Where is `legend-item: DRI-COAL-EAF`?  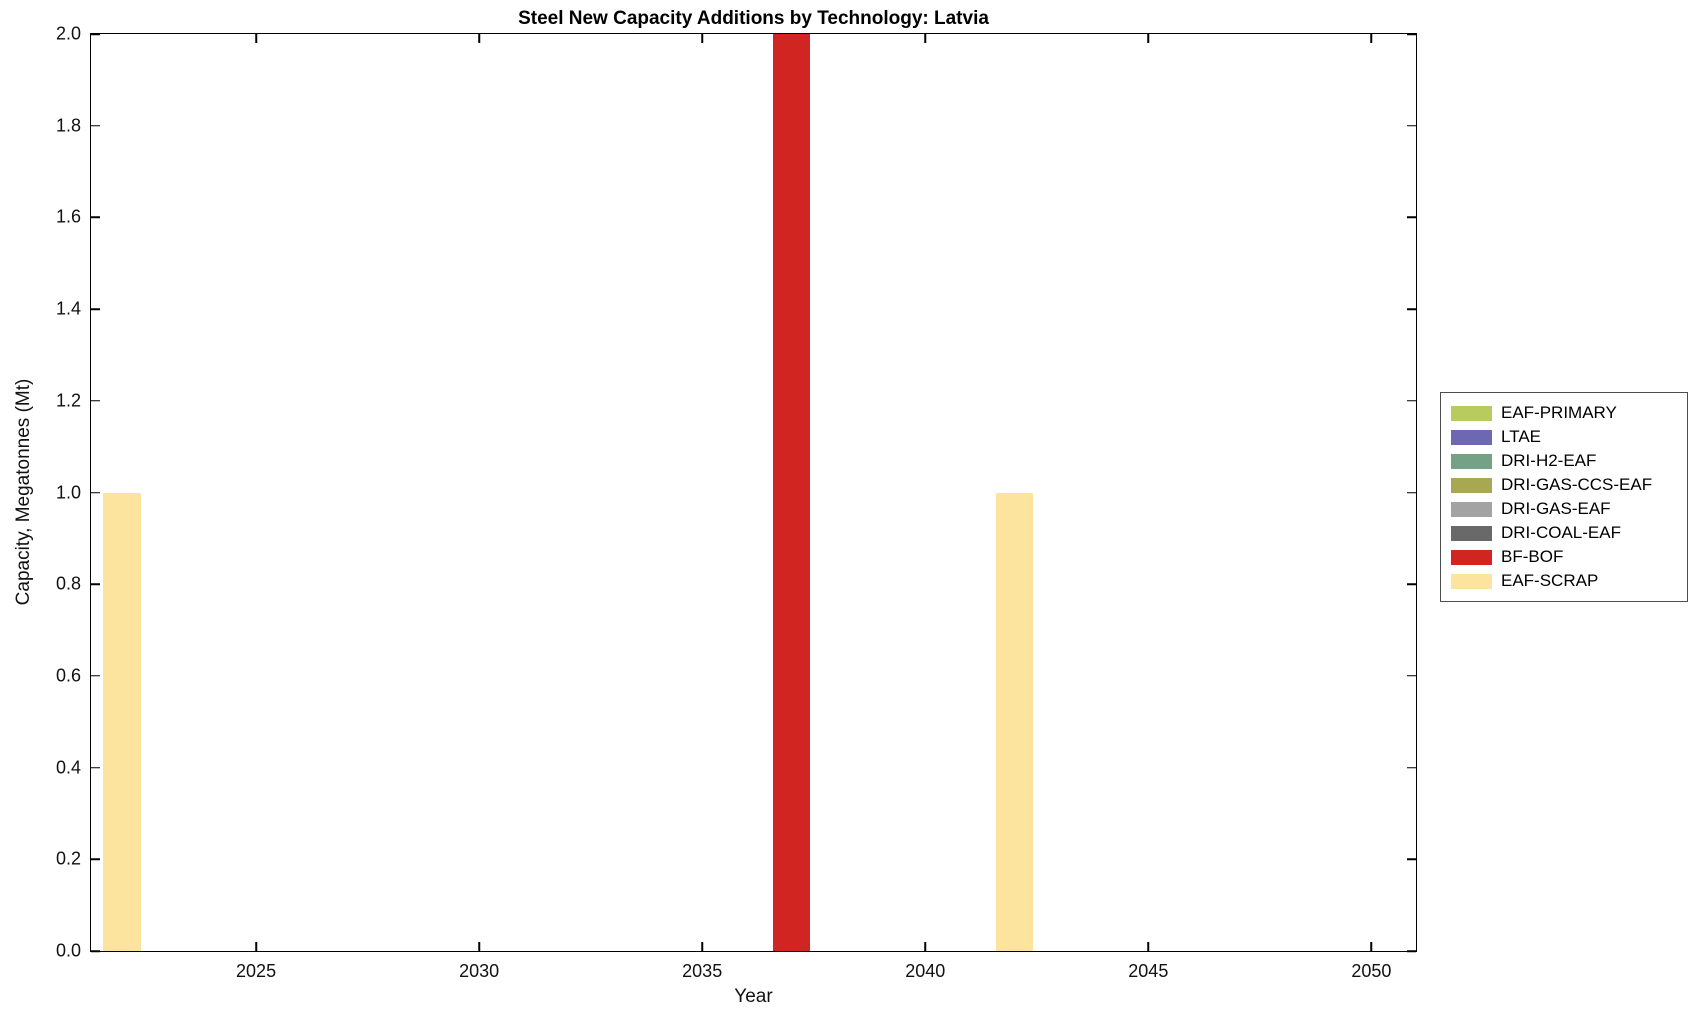
legend-item: DRI-COAL-EAF is located at coordinates (1564, 533).